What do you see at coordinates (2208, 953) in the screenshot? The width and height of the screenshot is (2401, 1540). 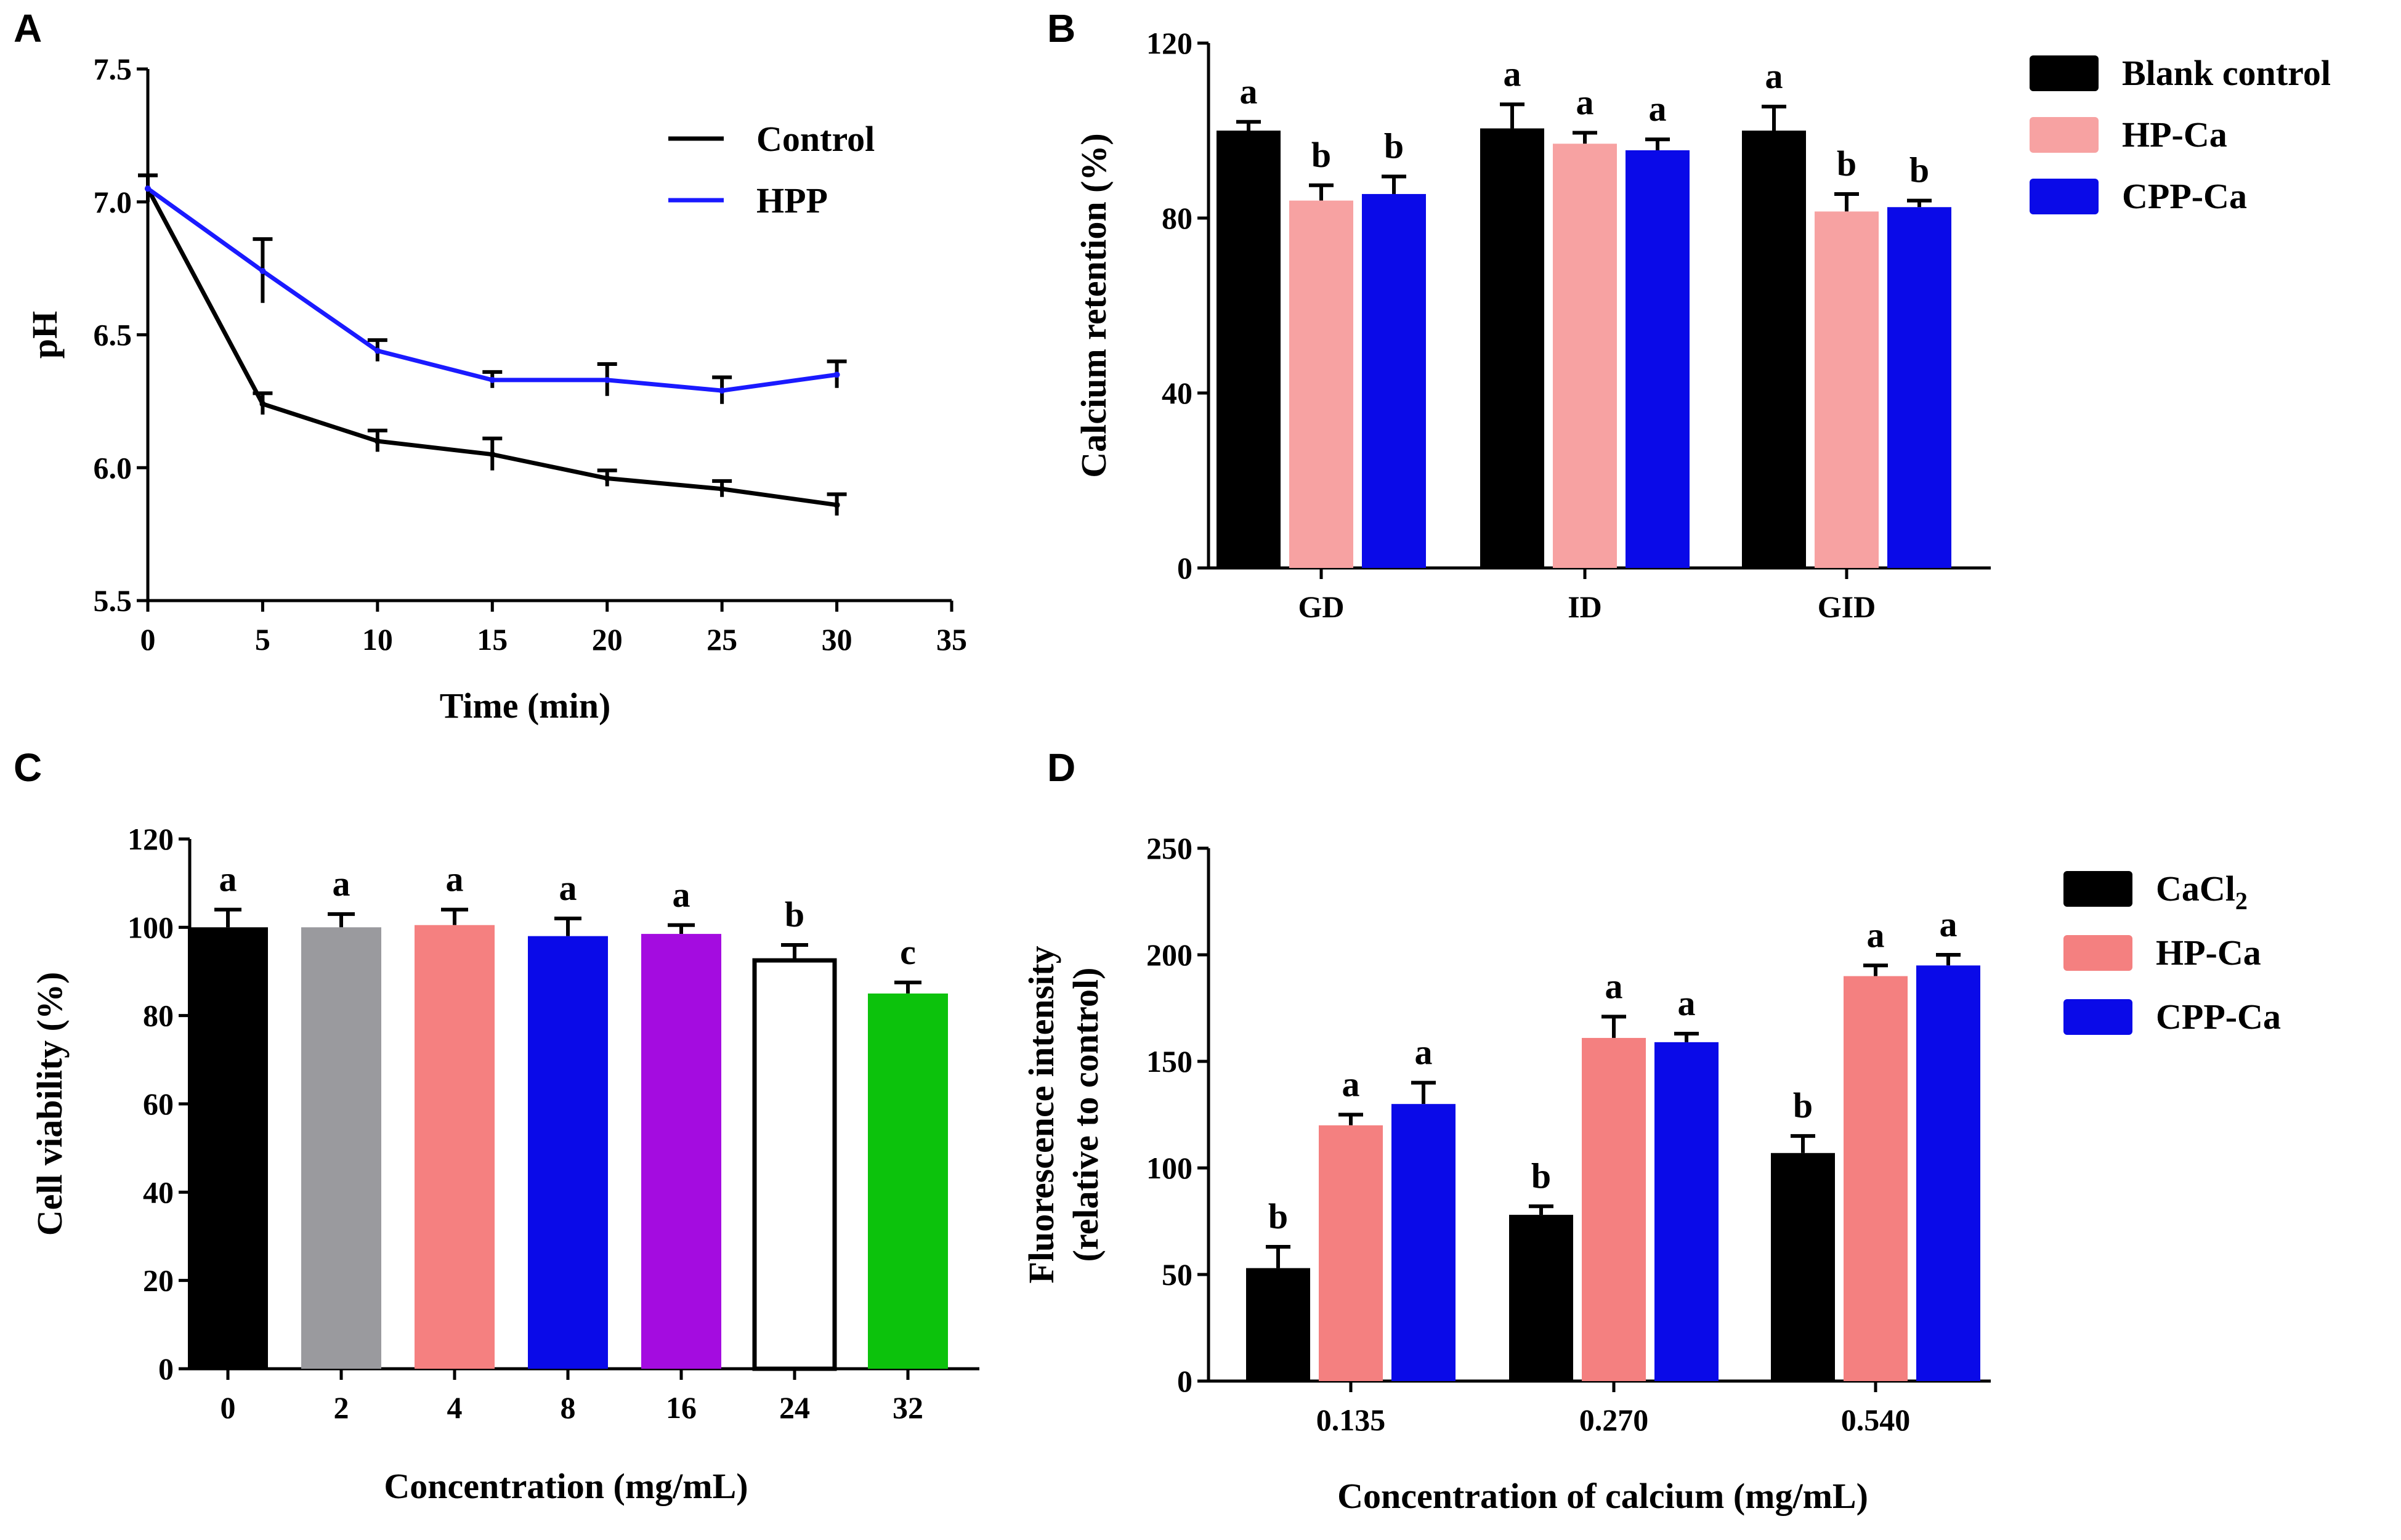 I see `panel-d-hp-ca-legend-label: HP-Ca` at bounding box center [2208, 953].